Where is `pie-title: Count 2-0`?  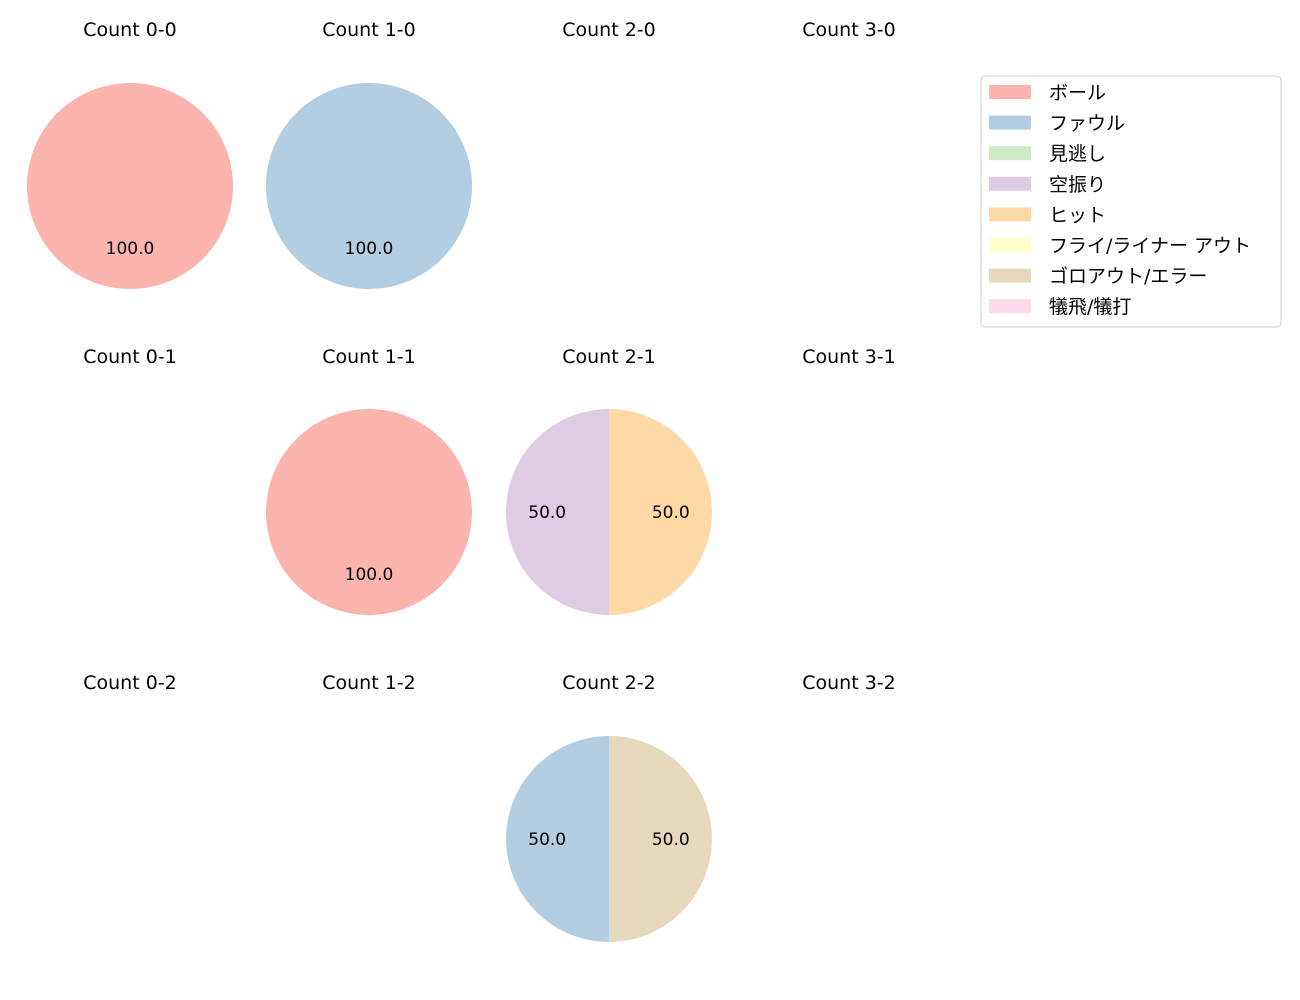 pie-title: Count 2-0 is located at coordinates (609, 30).